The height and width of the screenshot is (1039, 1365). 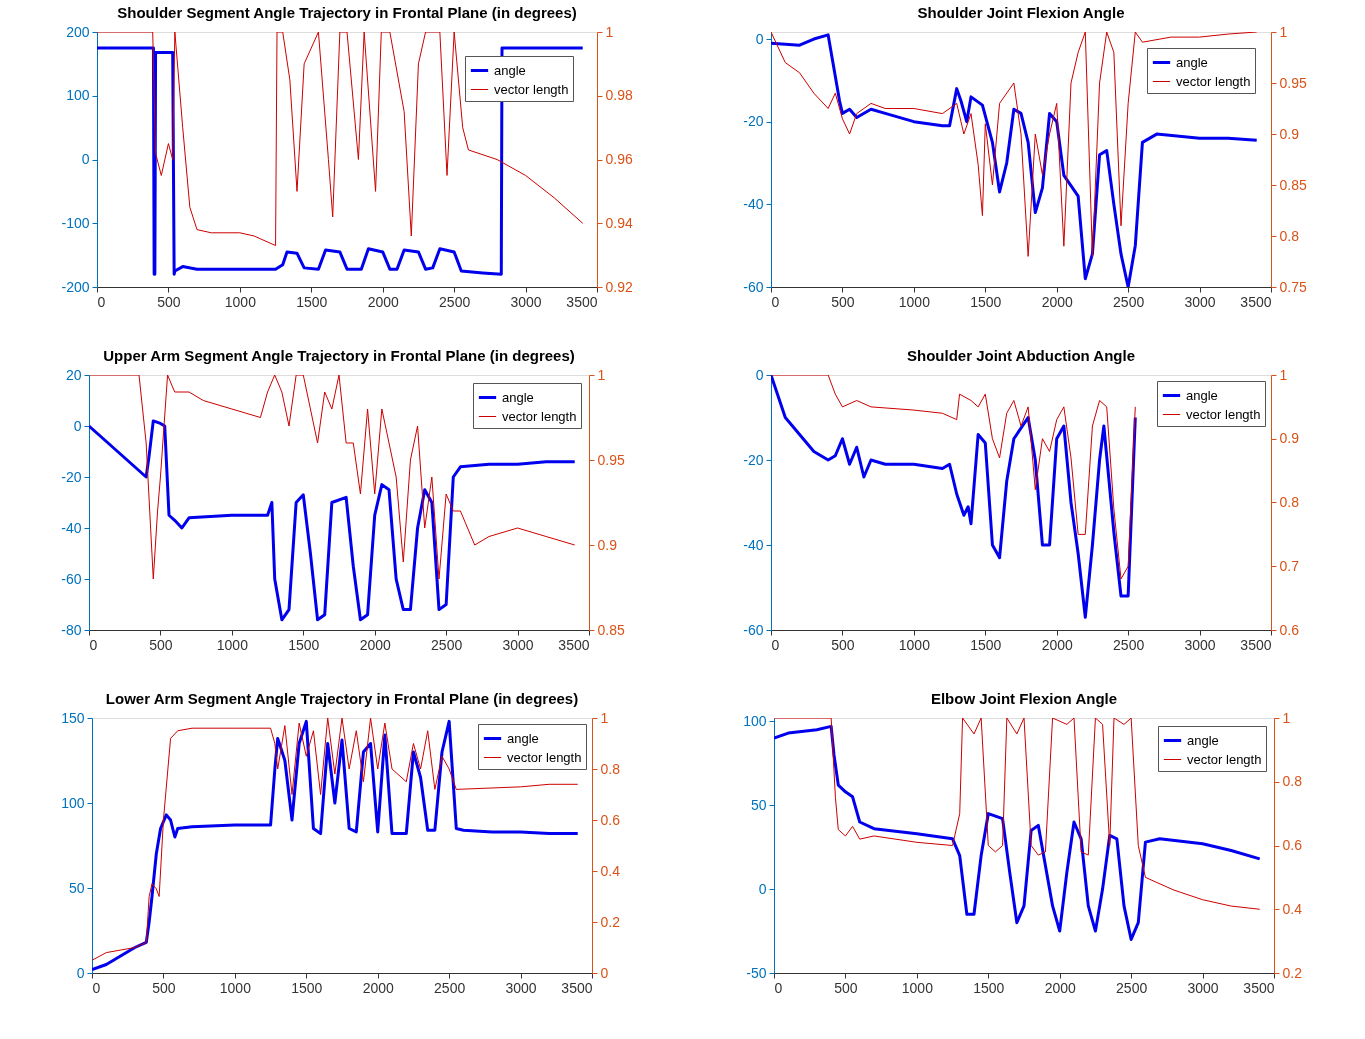 What do you see at coordinates (1289, 565) in the screenshot?
I see `y2-tick-label: 0.7` at bounding box center [1289, 565].